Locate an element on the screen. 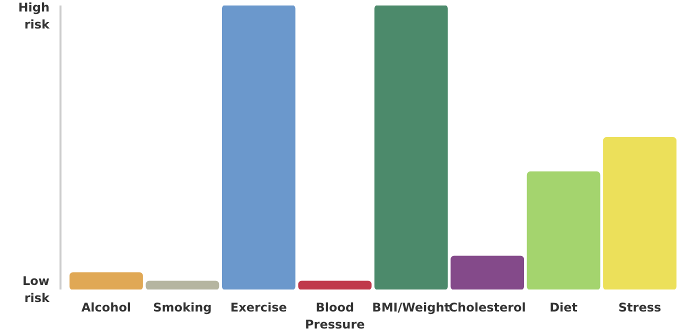 The width and height of the screenshot is (695, 336). text: Low risk is located at coordinates (36, 289).